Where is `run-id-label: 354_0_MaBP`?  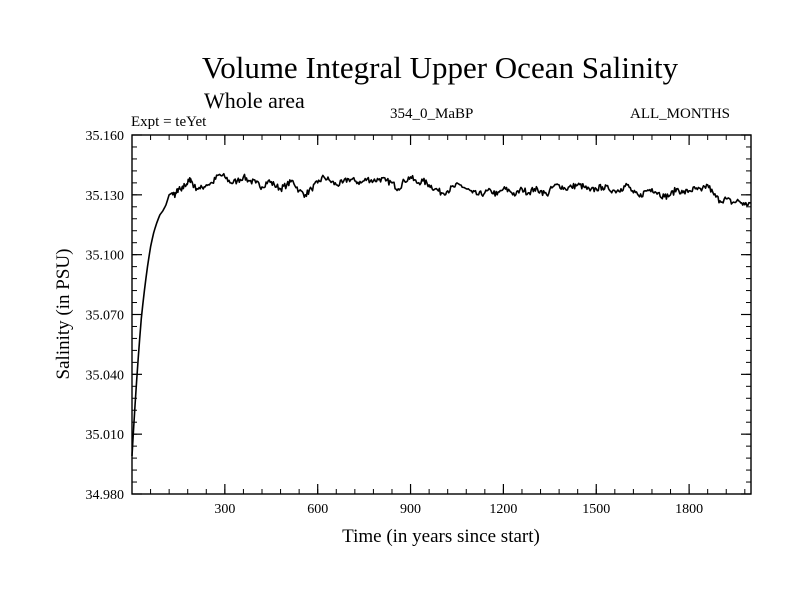 run-id-label: 354_0_MaBP is located at coordinates (432, 114).